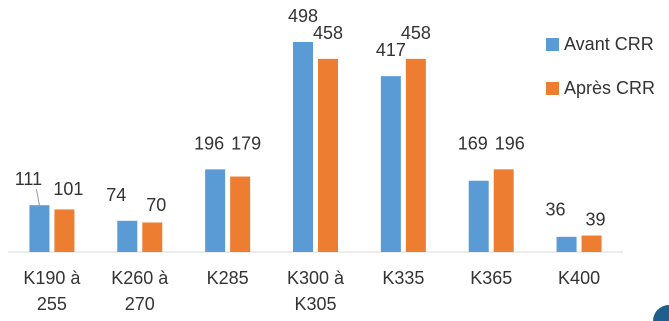  What do you see at coordinates (52, 278) in the screenshot?
I see `x-tick-label-0-0: K190 à` at bounding box center [52, 278].